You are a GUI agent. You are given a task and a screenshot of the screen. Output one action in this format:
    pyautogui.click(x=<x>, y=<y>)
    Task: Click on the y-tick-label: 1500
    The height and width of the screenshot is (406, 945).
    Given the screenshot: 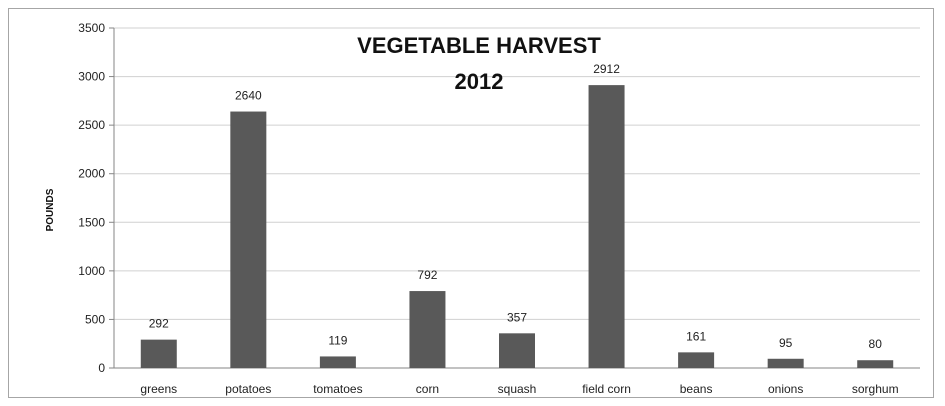 What is the action you would take?
    pyautogui.click(x=91, y=222)
    